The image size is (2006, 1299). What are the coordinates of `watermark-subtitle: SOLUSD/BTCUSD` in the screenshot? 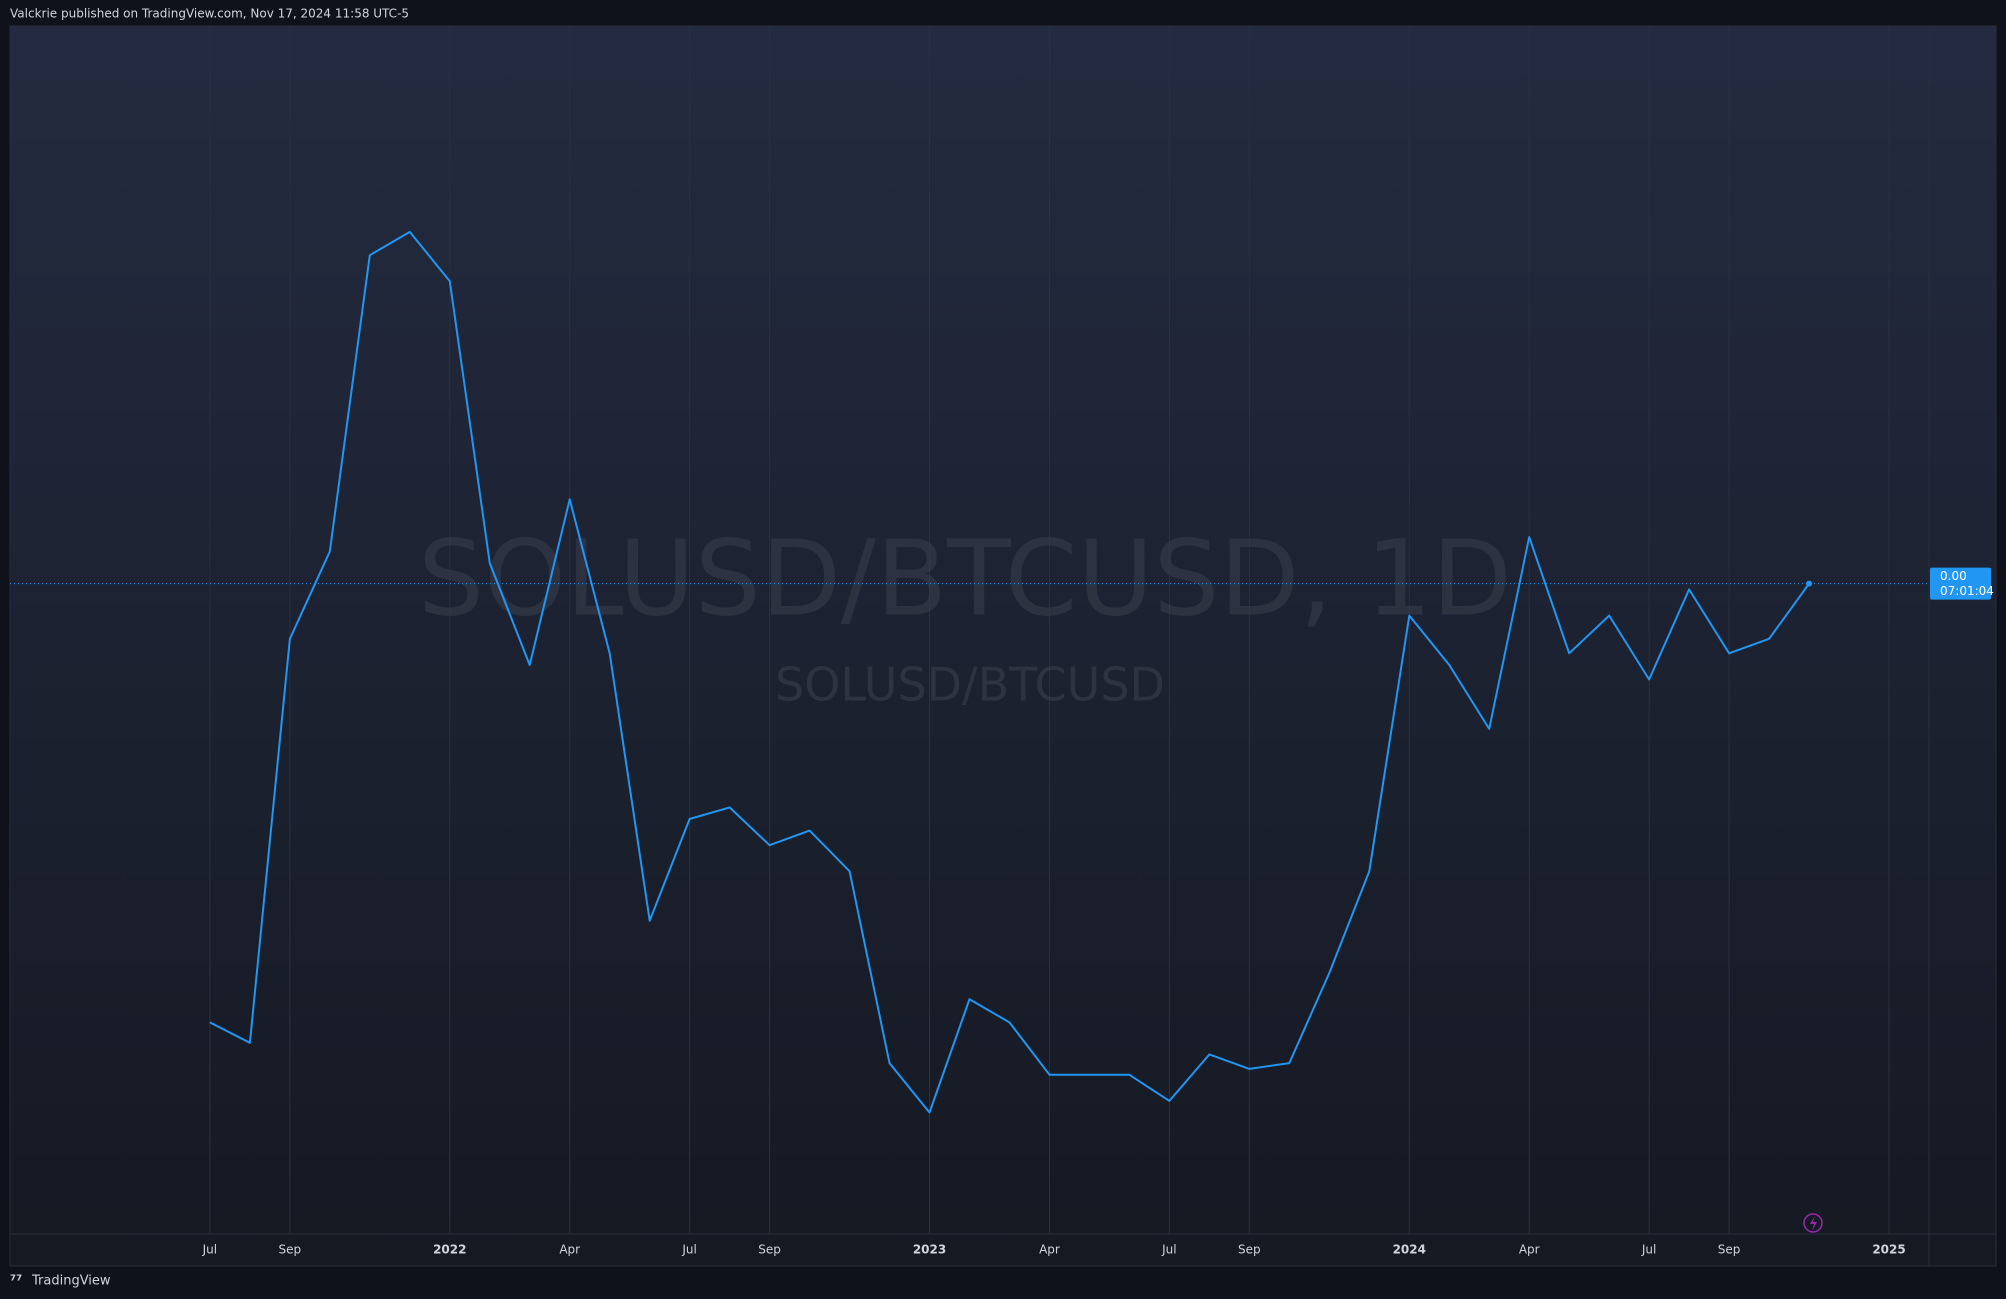 It's located at (970, 685).